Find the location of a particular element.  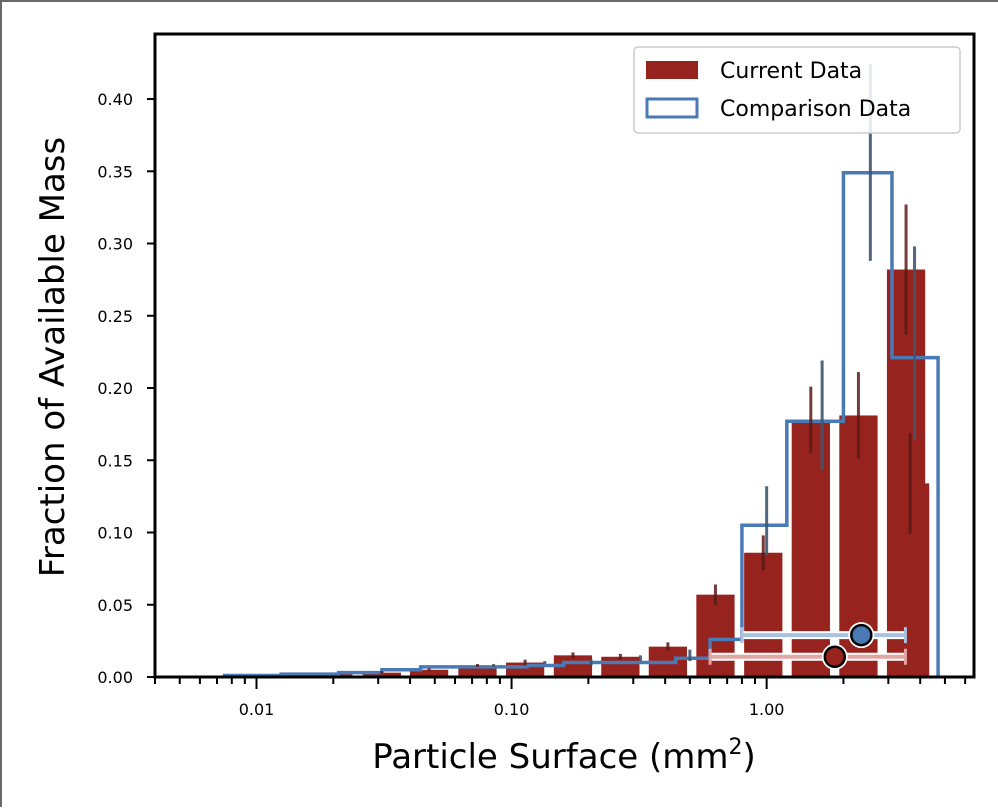

y-tick-label: 0.25 is located at coordinates (115, 316).